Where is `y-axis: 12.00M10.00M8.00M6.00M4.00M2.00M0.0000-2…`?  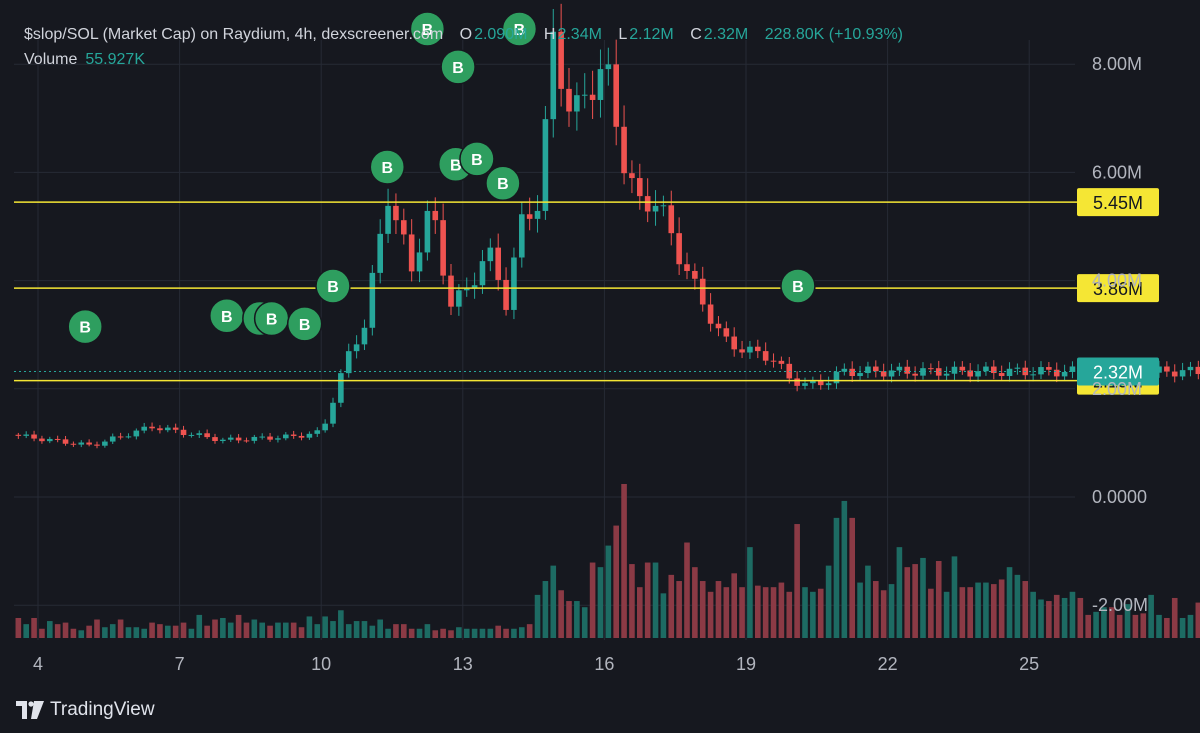 y-axis: 12.00M10.00M8.00M6.00M4.00M2.00M0.0000-2… is located at coordinates (1122, 307).